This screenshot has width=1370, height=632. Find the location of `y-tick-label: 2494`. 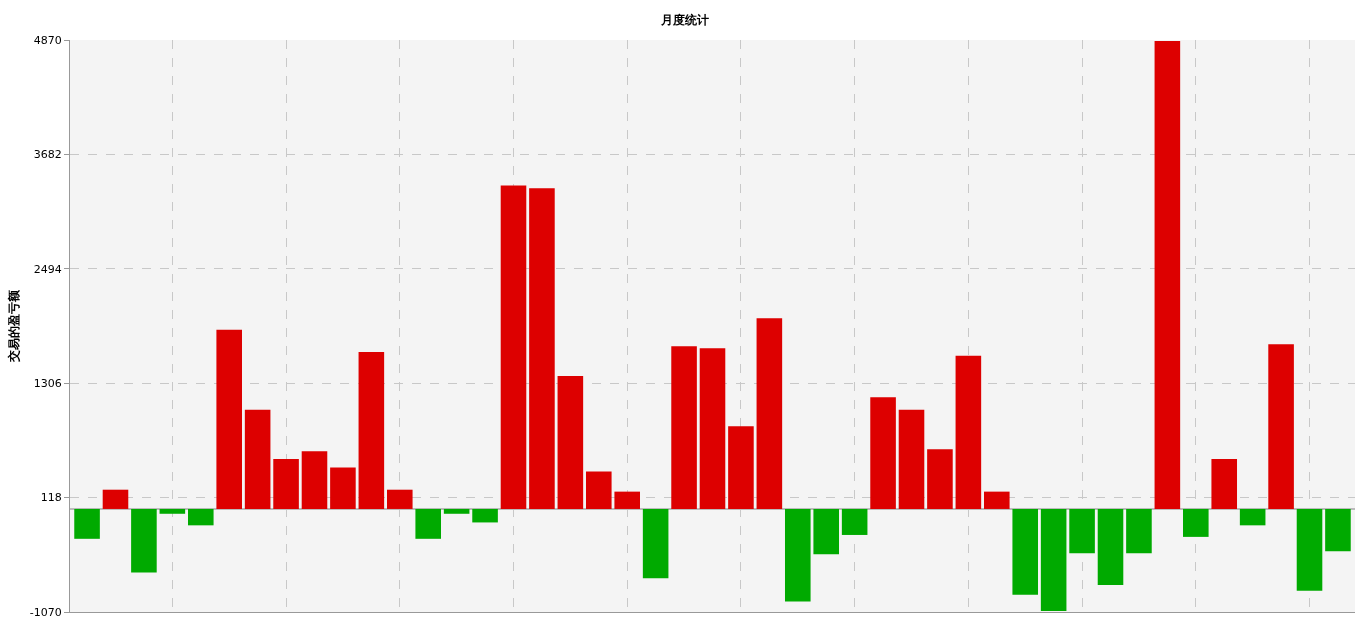

y-tick-label: 2494 is located at coordinates (47, 269).